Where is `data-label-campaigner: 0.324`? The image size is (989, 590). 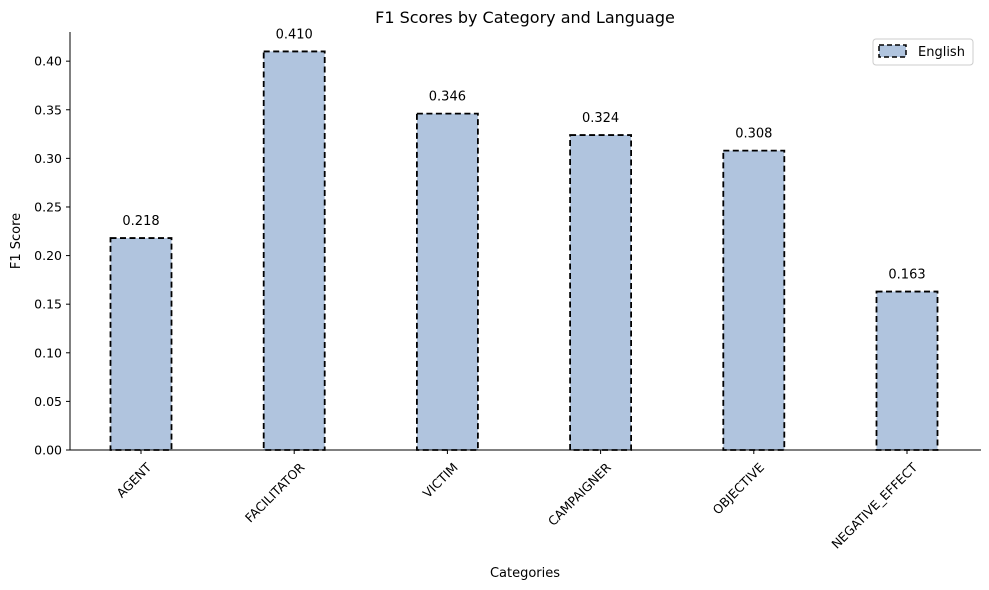
data-label-campaigner: 0.324 is located at coordinates (600, 118).